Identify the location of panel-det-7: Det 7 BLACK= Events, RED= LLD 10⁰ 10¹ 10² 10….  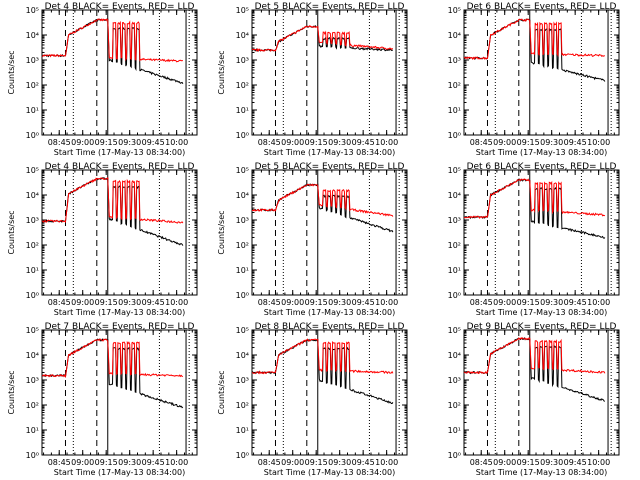
(102, 399).